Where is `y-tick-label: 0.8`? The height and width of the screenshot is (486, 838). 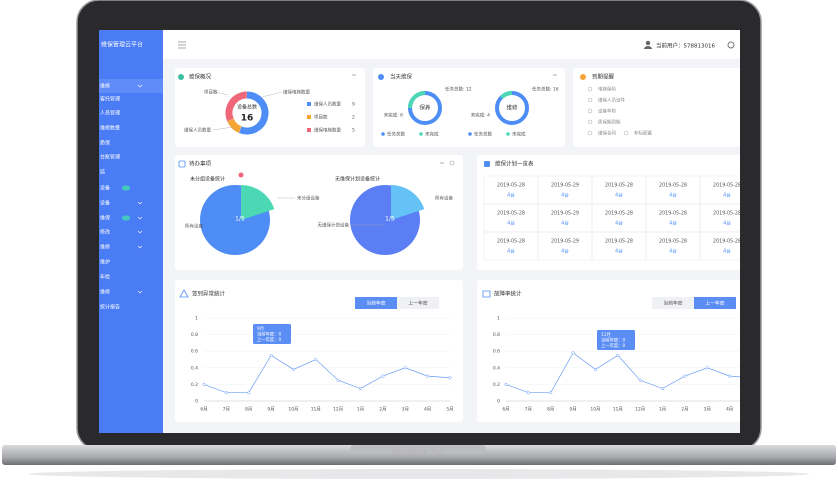 y-tick-label: 0.8 is located at coordinates (194, 335).